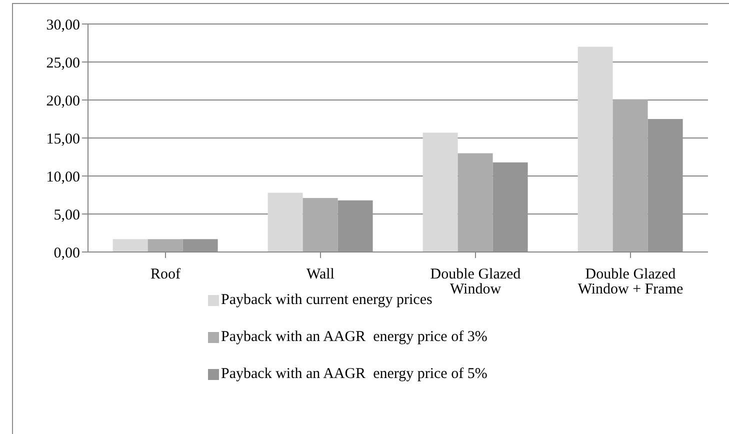  Describe the element at coordinates (67, 253) in the screenshot. I see `y-tick-label: 0,00` at that location.